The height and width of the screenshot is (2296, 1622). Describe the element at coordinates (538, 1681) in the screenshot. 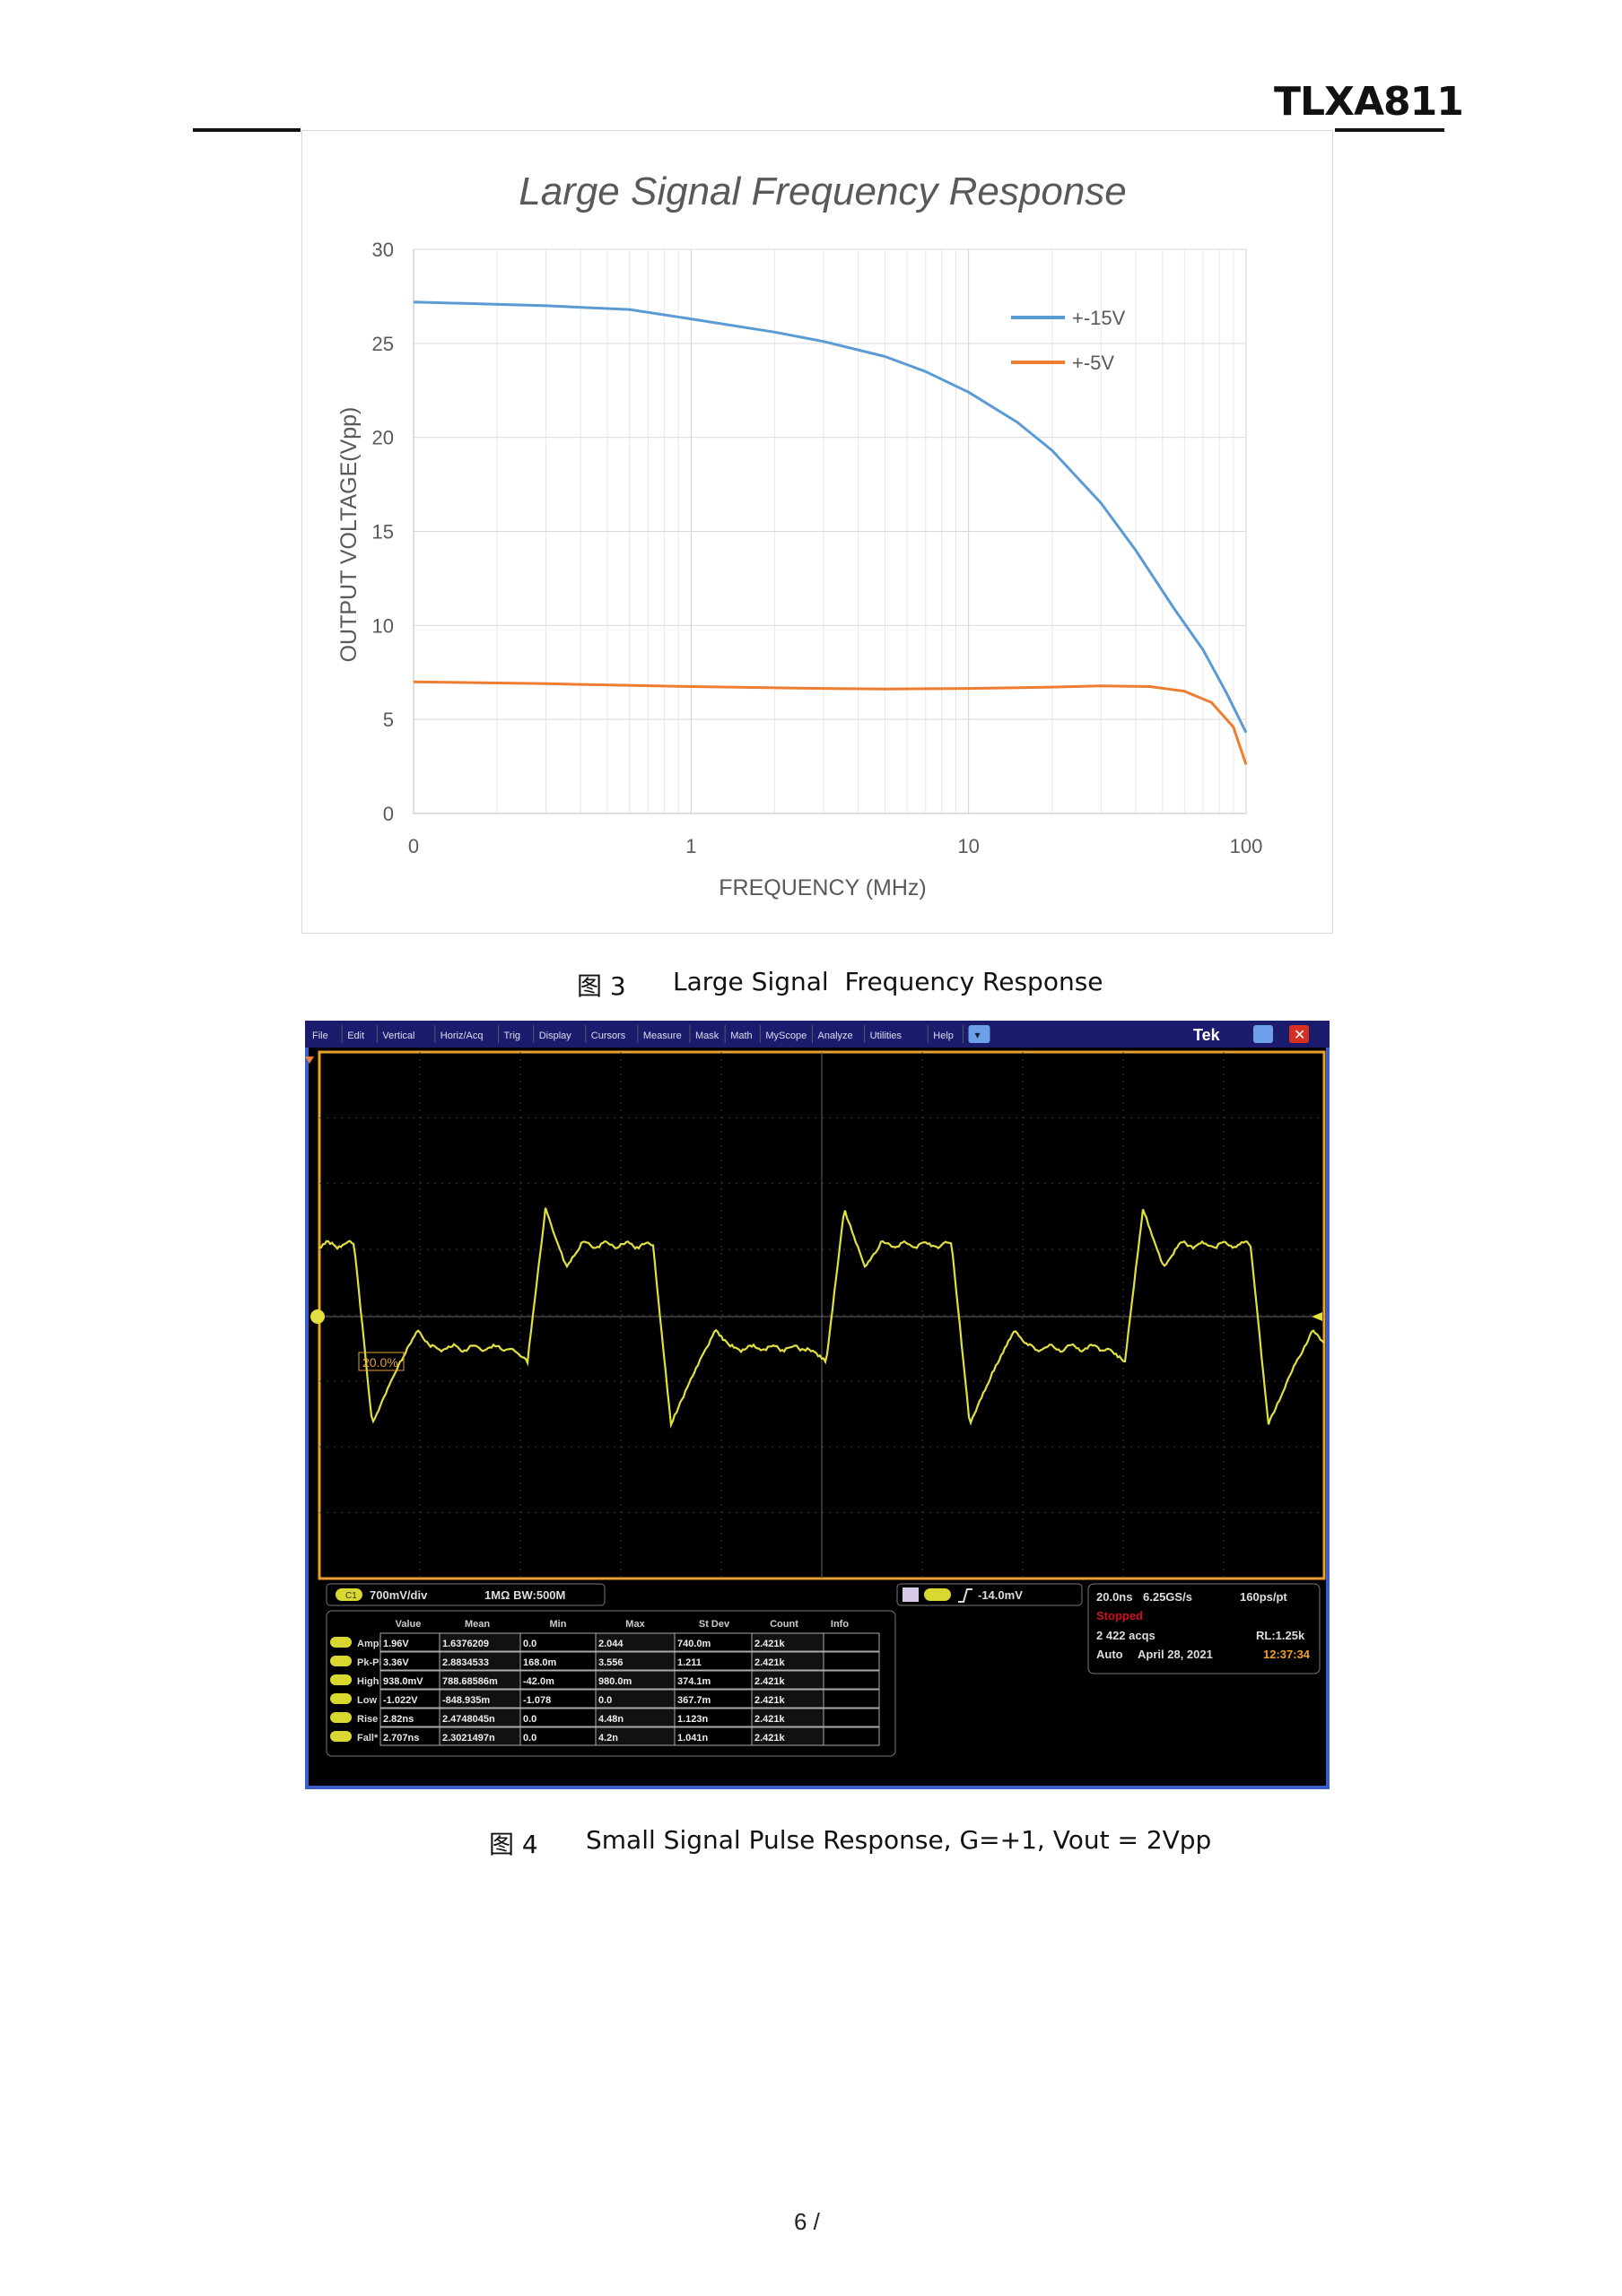

I see `measure-value: -42.0m` at that location.